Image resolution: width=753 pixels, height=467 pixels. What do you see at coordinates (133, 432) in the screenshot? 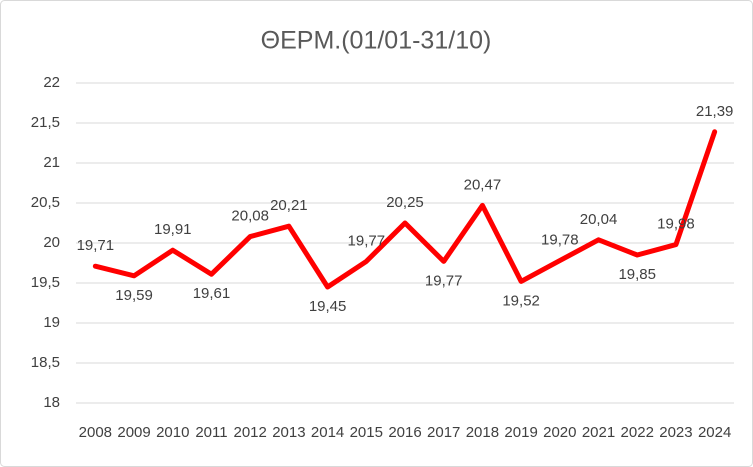
I see `x-tick-label: 2009` at bounding box center [133, 432].